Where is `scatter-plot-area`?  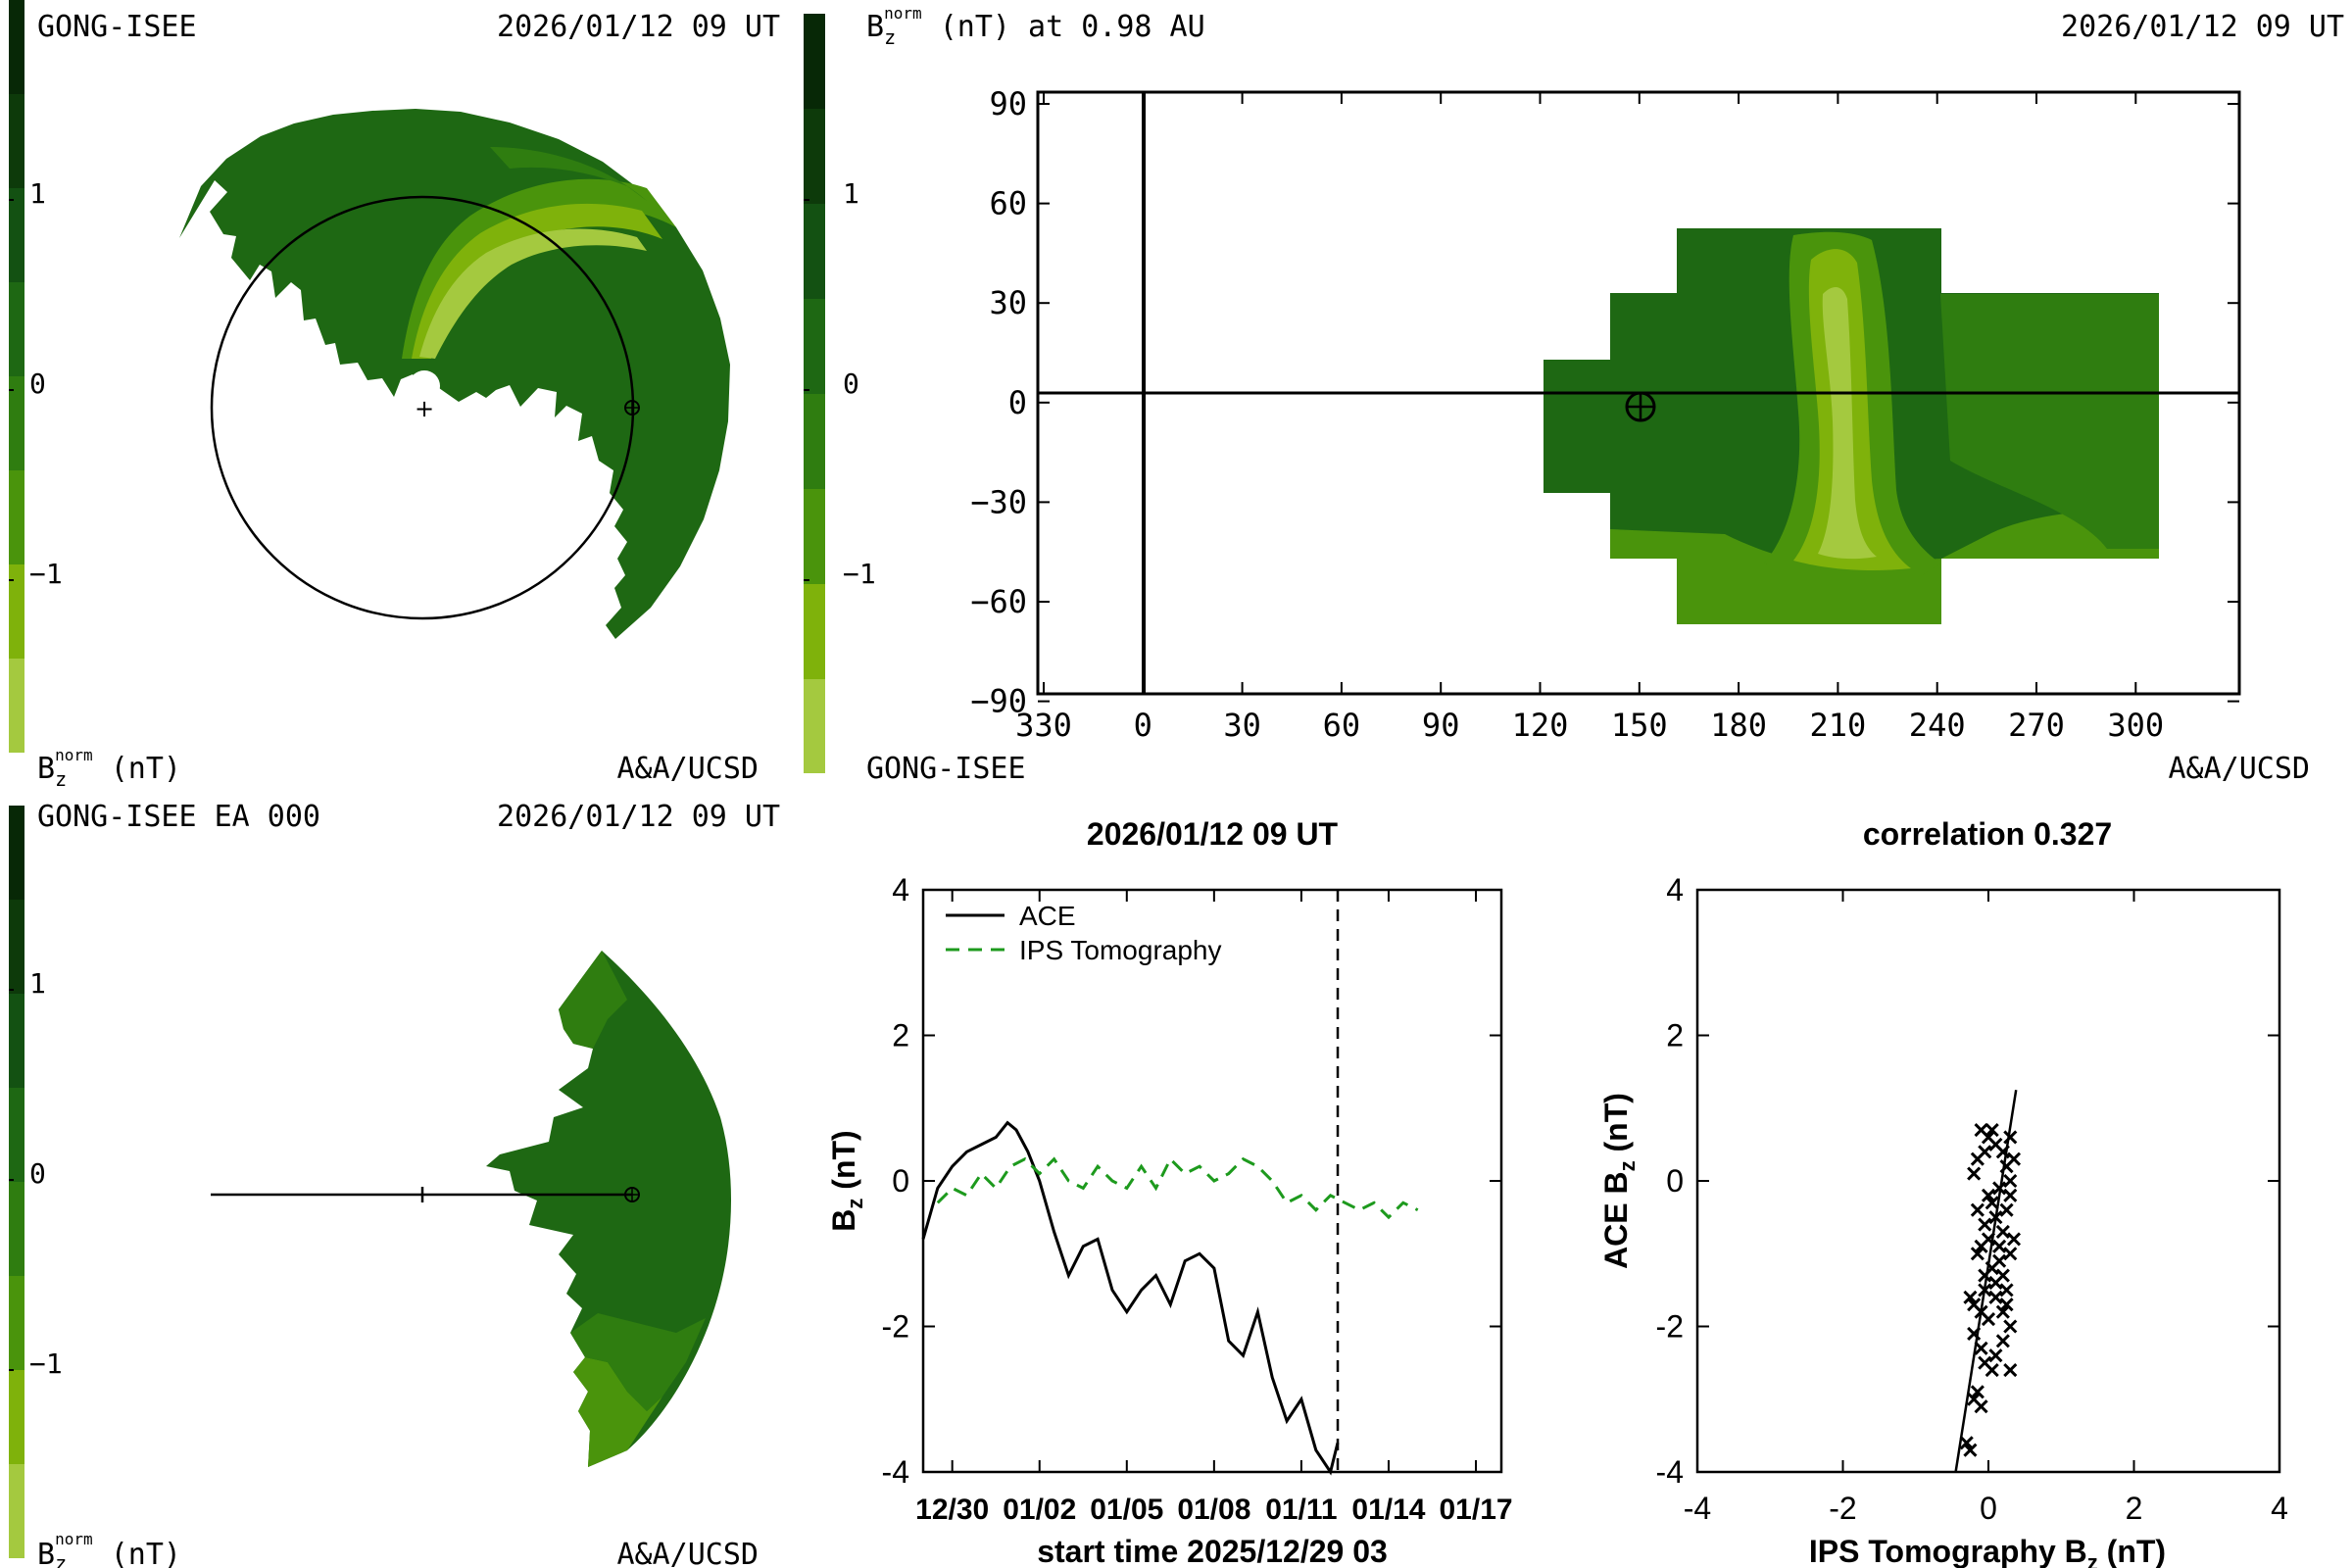
scatter-plot-area is located at coordinates (1988, 1281).